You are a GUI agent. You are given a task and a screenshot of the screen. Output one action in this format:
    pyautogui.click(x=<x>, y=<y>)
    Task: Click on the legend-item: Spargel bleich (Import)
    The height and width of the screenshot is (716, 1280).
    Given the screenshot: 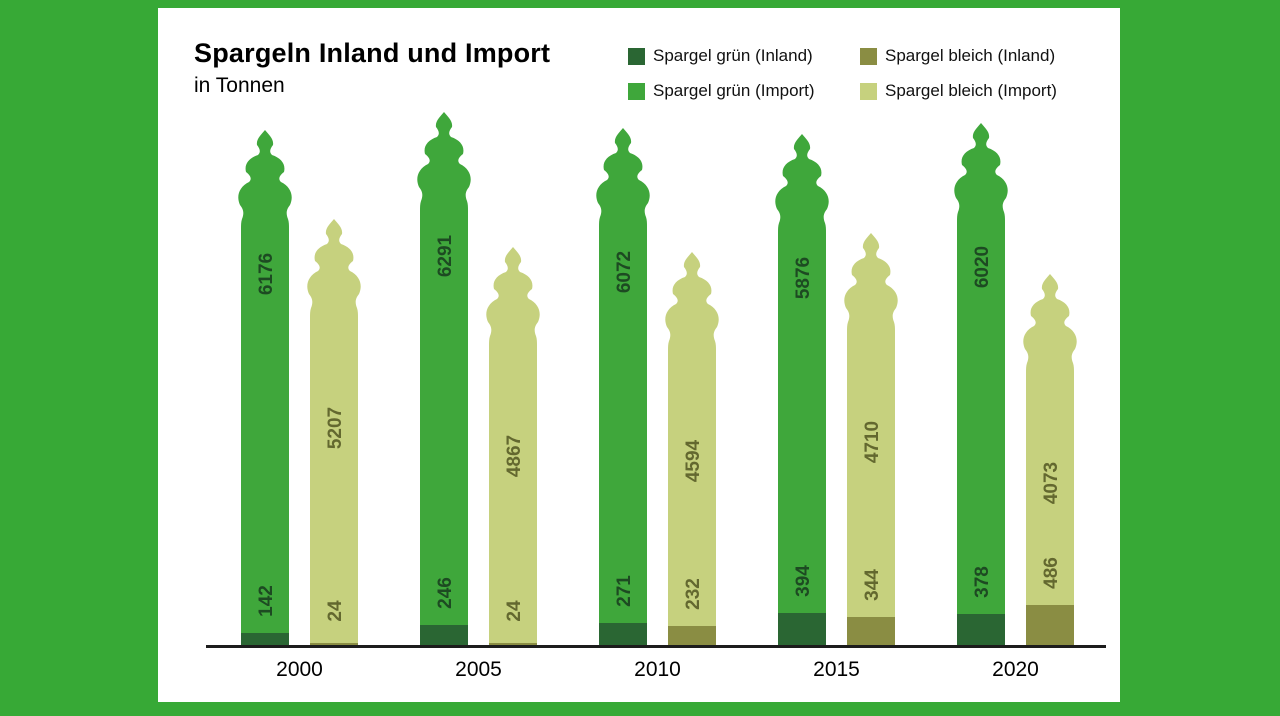 What is the action you would take?
    pyautogui.click(x=958, y=91)
    